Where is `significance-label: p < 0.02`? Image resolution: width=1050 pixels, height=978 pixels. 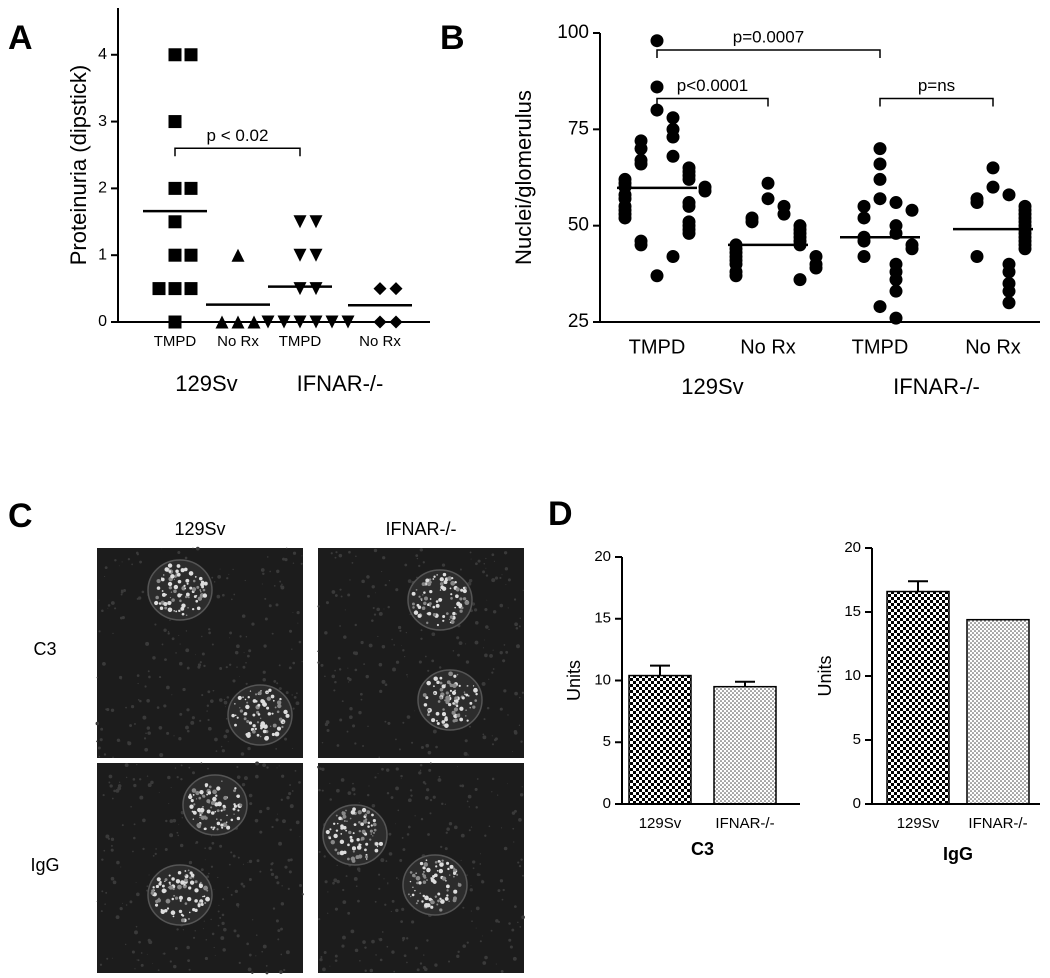 significance-label: p < 0.02 is located at coordinates (238, 135).